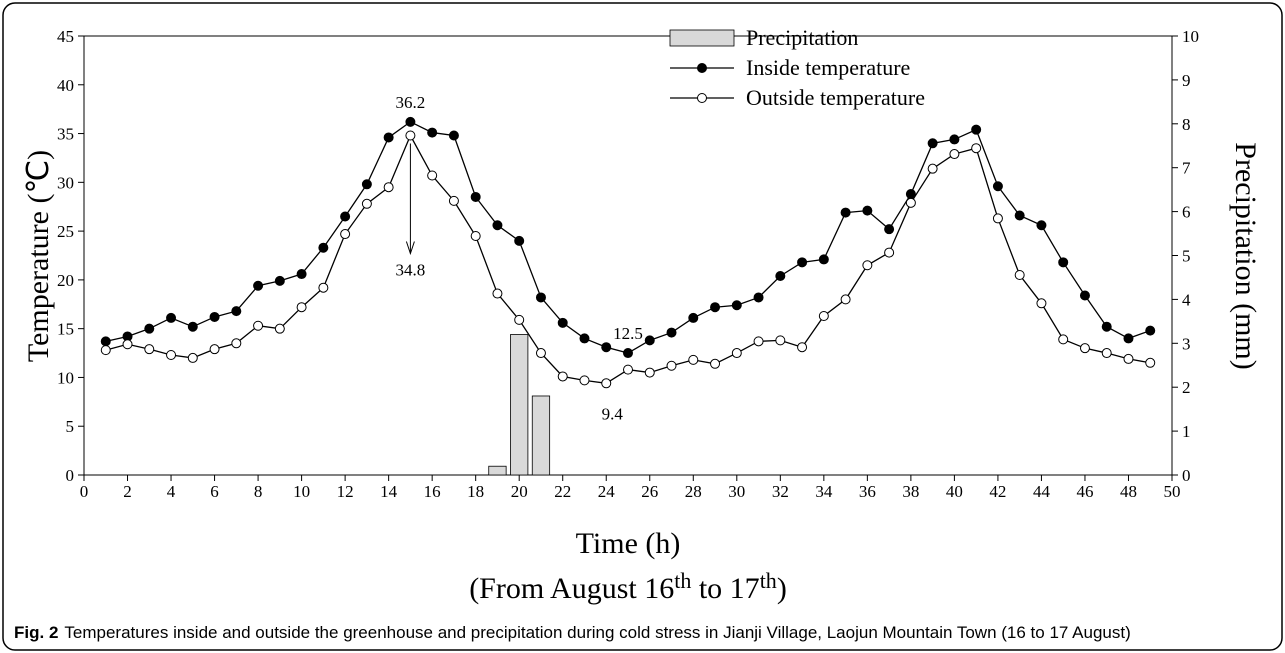  I want to click on y2-tick-label: 7, so click(1186, 168).